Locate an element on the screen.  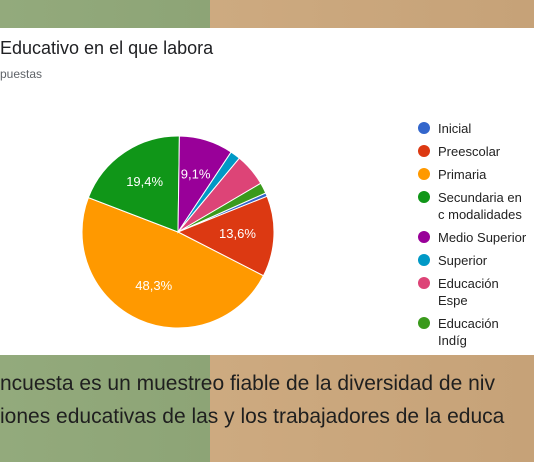
legend-label: Educación Indíg is located at coordinates (468, 332).